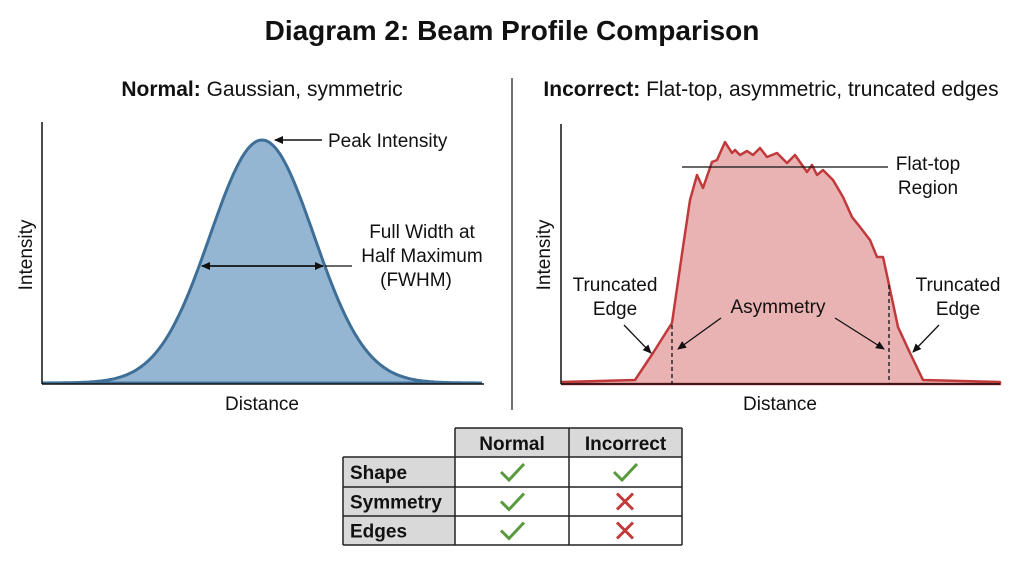  What do you see at coordinates (262, 404) in the screenshot?
I see `normal-x-label: Distance` at bounding box center [262, 404].